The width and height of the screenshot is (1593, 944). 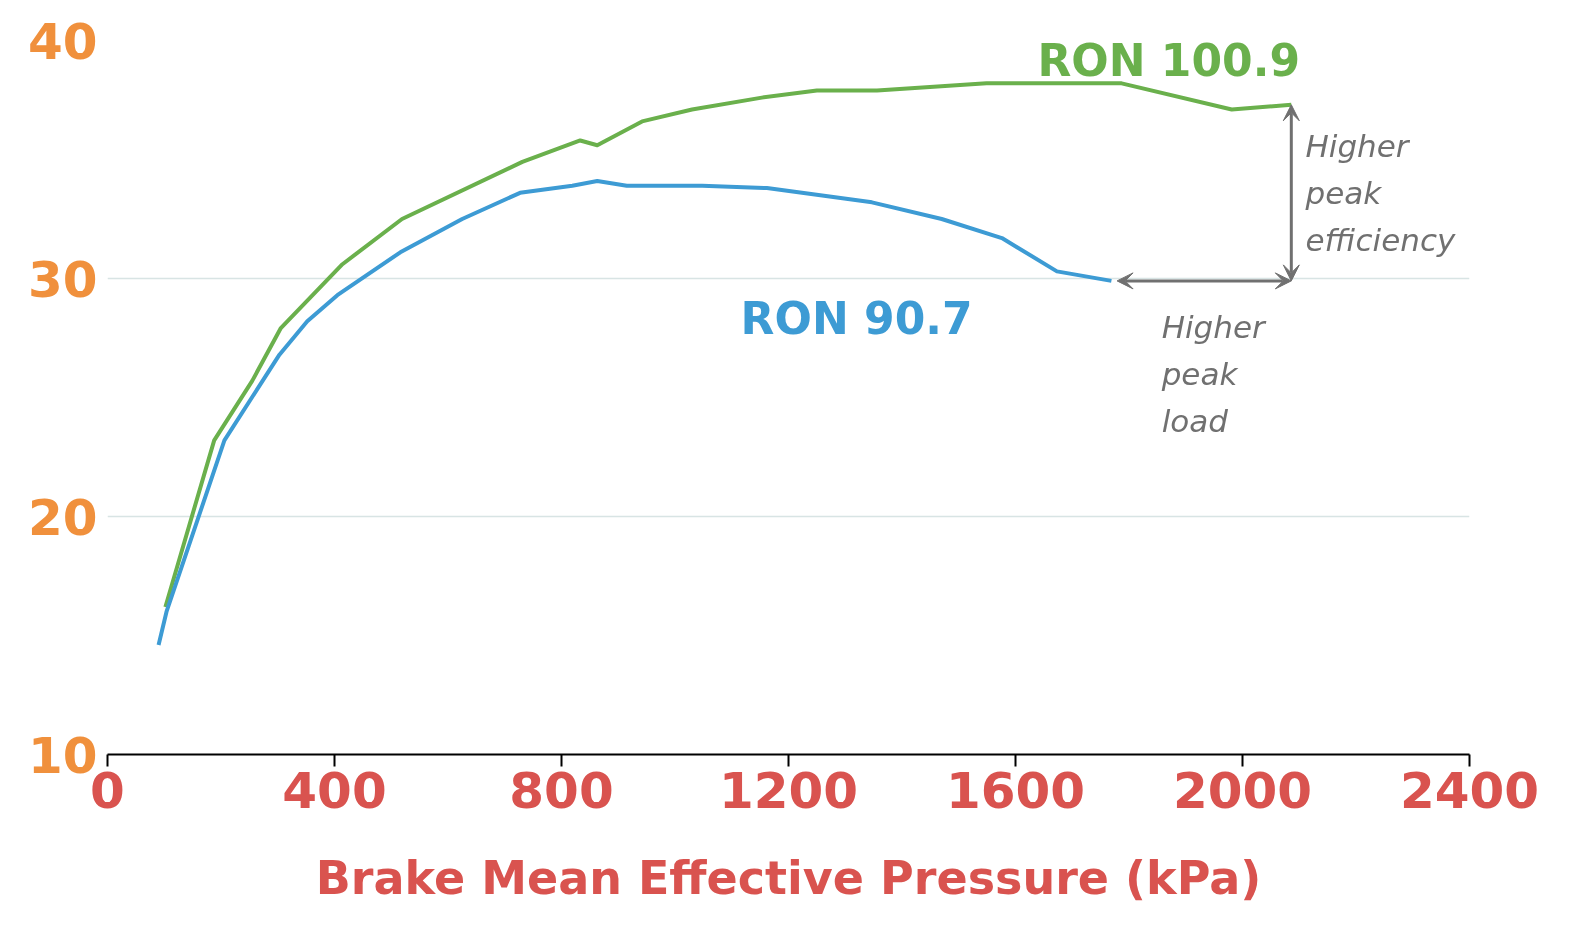 What do you see at coordinates (62, 517) in the screenshot?
I see `y-tick-label: 20` at bounding box center [62, 517].